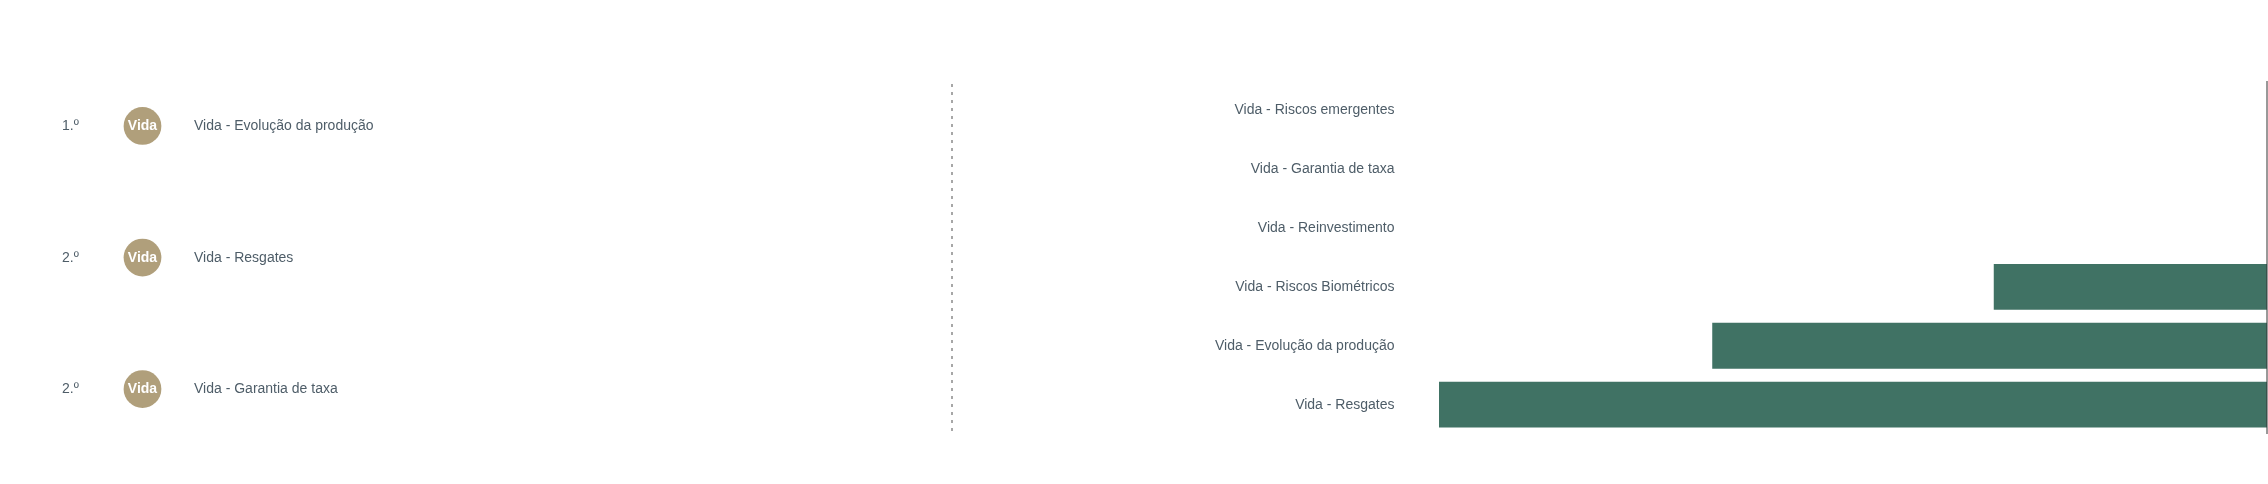  Describe the element at coordinates (266, 388) in the screenshot. I see `text: Vida - Garantia de taxa` at that location.